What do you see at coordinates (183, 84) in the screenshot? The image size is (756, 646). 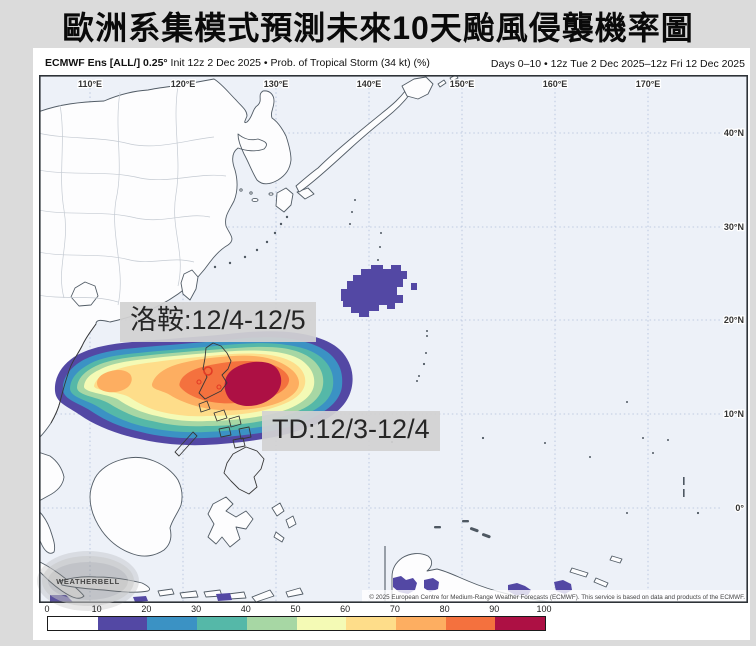 I see `lon-label-120e: 120°E` at bounding box center [183, 84].